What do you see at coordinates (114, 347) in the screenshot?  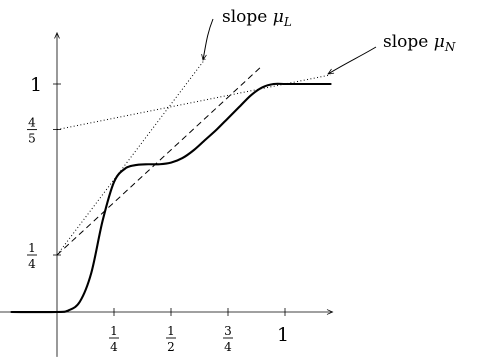 I see `x-tick-label-0-denominator: 4` at bounding box center [114, 347].